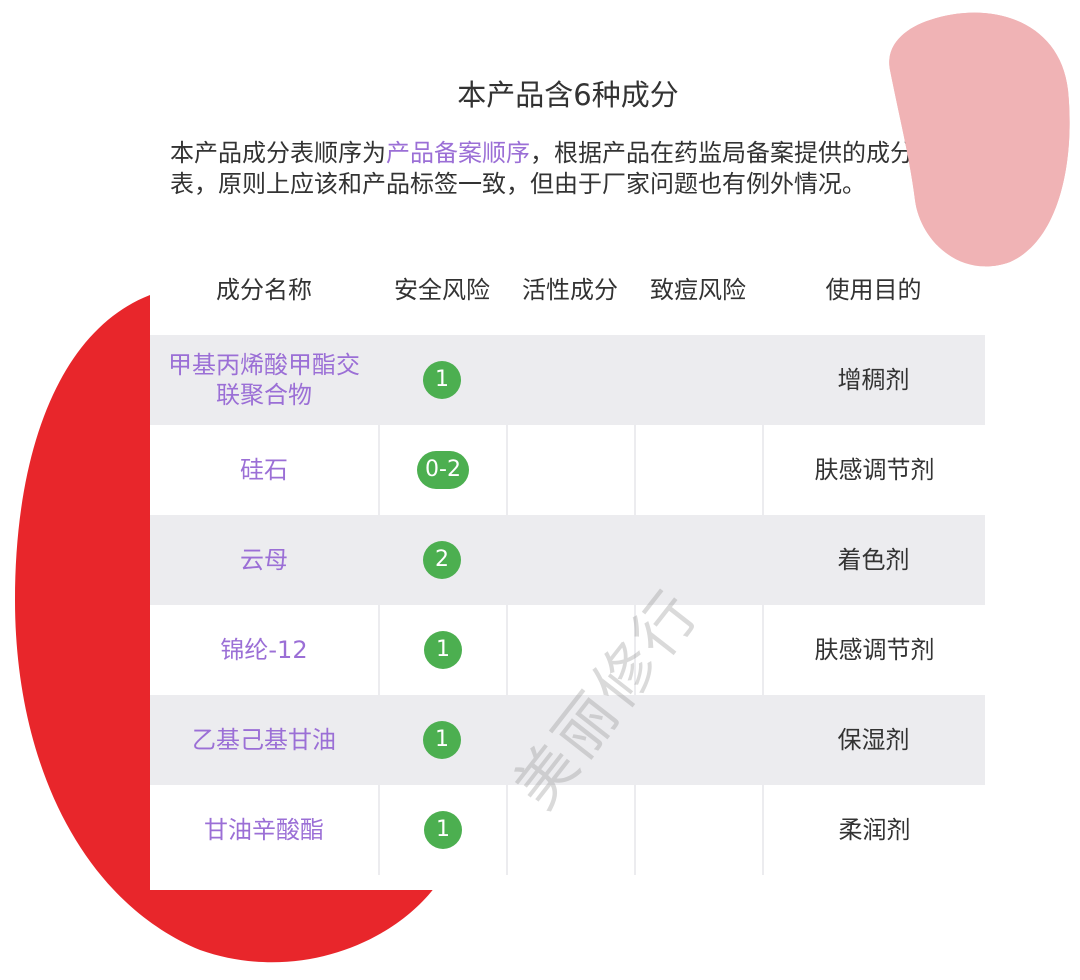  I want to click on table-row: 锦纶-12 1 肤感调节剂, so click(567, 650).